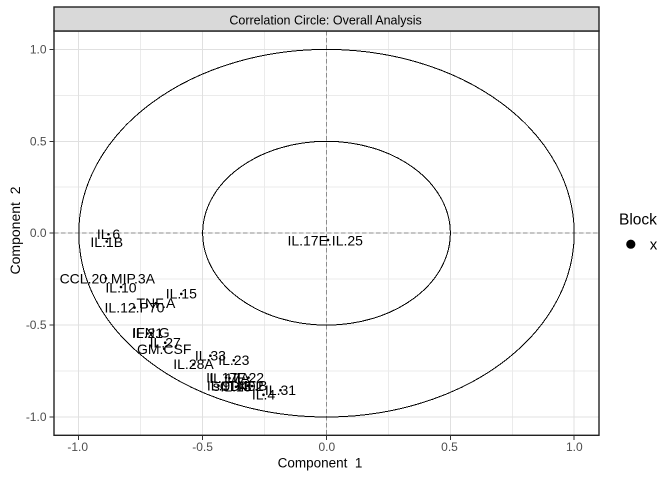  What do you see at coordinates (654, 245) in the screenshot?
I see `svg-text: x` at bounding box center [654, 245].